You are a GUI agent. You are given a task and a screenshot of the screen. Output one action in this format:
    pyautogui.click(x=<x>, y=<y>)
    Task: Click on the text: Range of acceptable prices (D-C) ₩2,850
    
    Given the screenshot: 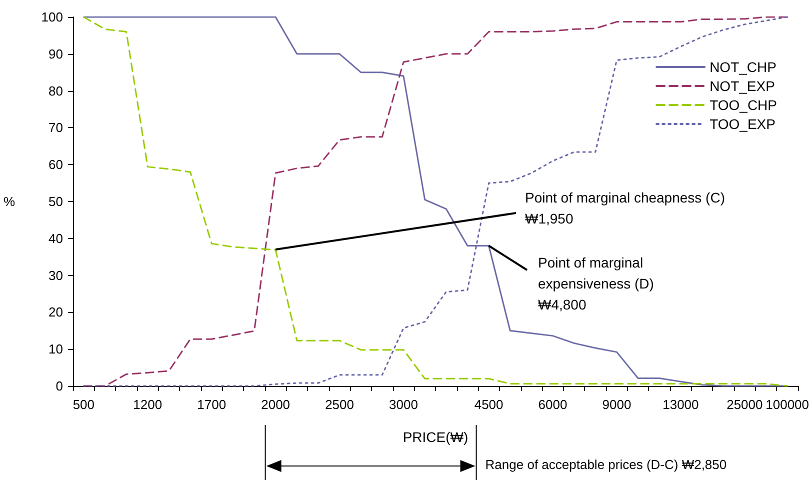 What is the action you would take?
    pyautogui.click(x=606, y=464)
    